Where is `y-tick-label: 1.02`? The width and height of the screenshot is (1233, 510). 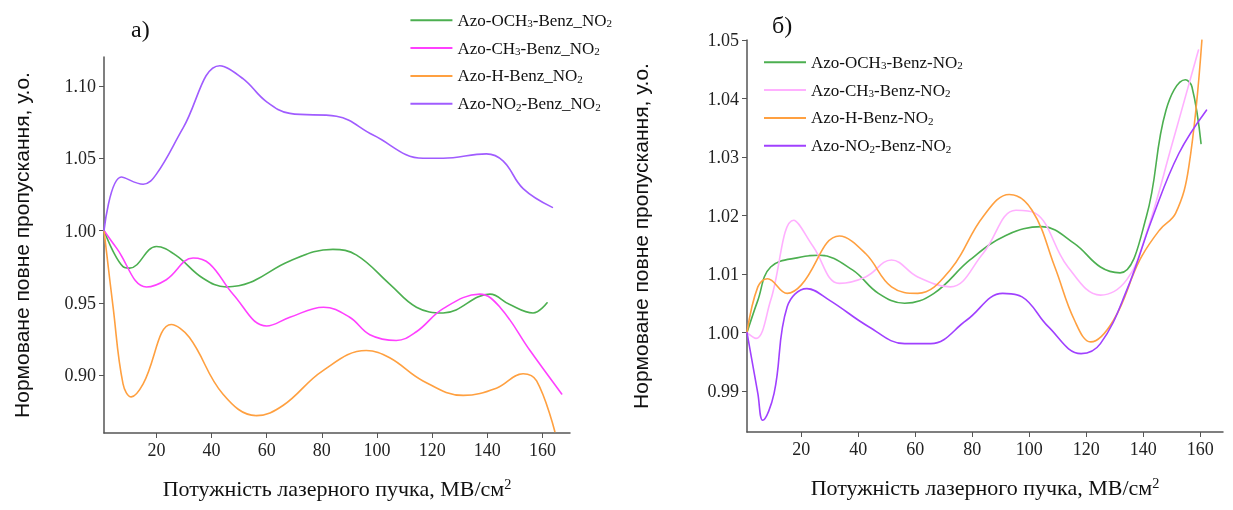
y-tick-label: 1.02 is located at coordinates (723, 215).